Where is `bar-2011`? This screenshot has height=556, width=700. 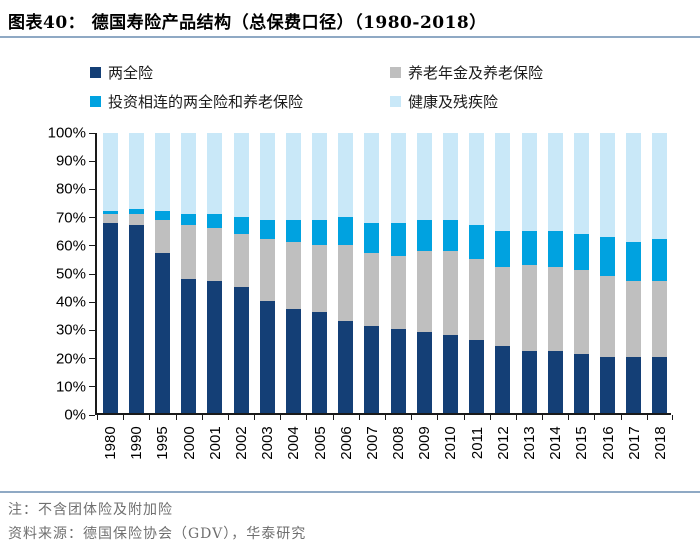
bar-2011 is located at coordinates (477, 273).